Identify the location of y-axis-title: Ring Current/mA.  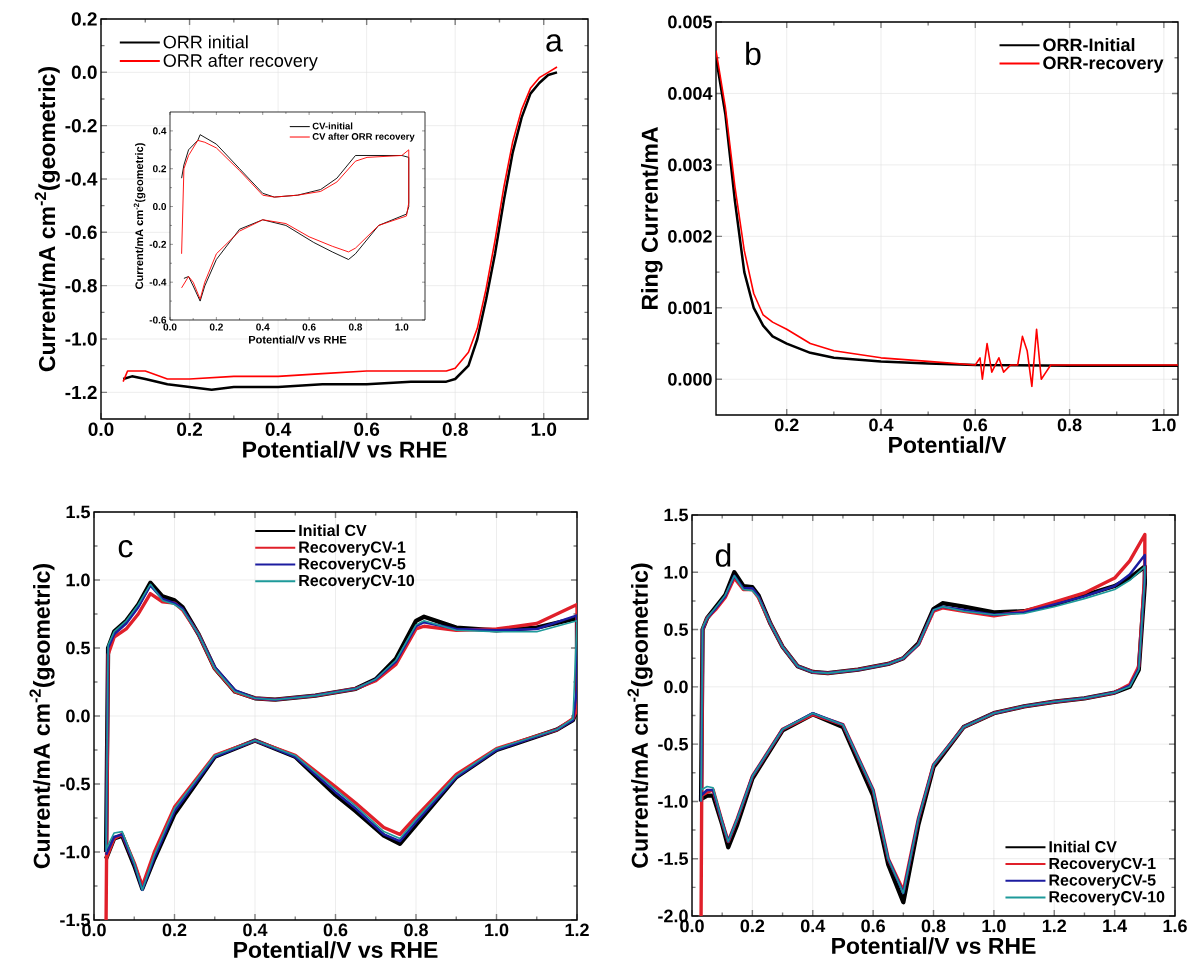
(652, 218).